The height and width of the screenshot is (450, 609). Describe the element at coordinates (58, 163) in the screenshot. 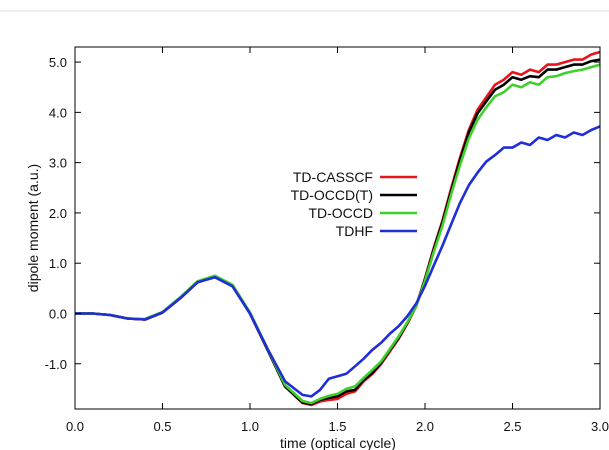

I see `y-tick-label: 3.0` at that location.